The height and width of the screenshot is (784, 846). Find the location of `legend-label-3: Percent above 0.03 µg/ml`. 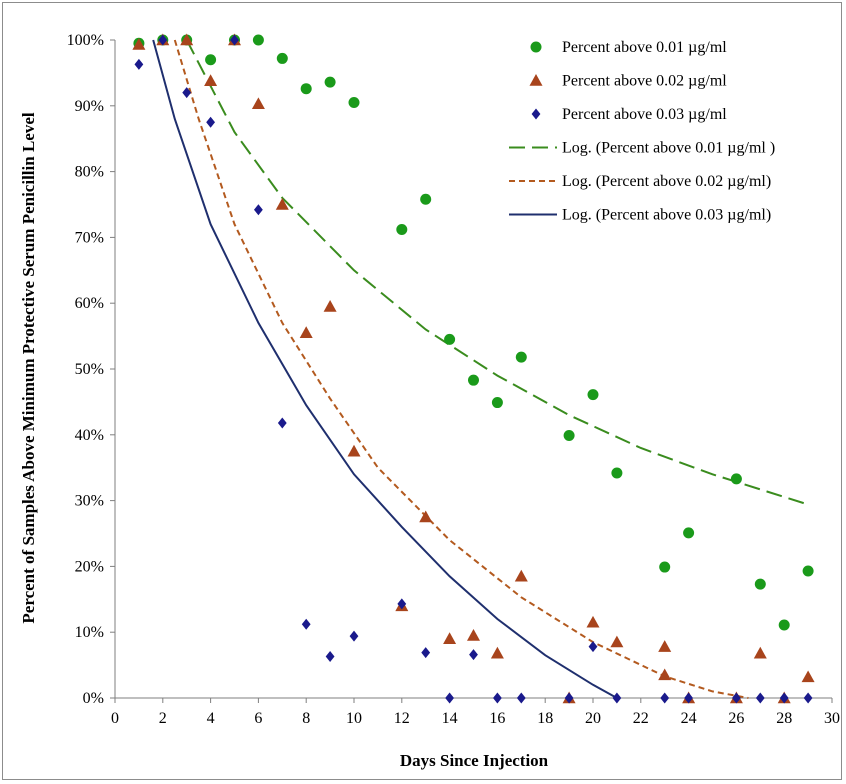

legend-label-3: Percent above 0.03 µg/ml is located at coordinates (644, 114).